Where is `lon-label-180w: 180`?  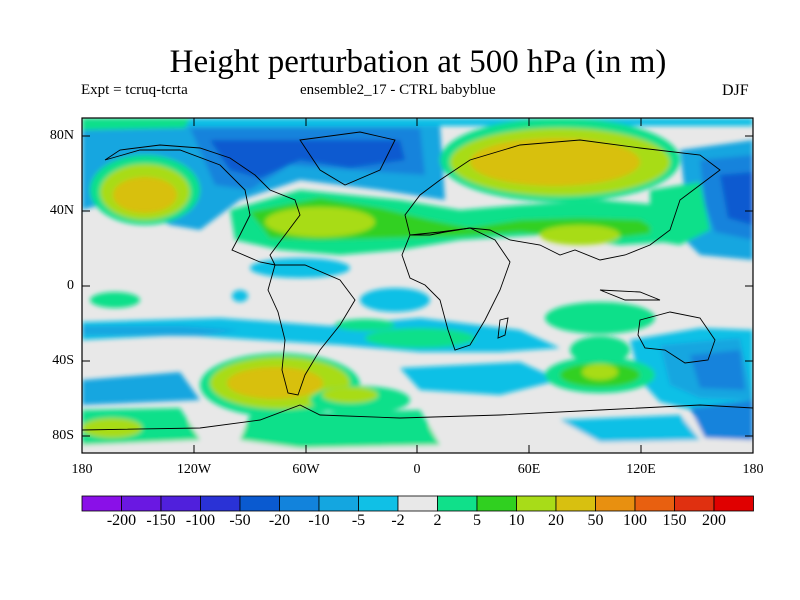 lon-label-180w: 180 is located at coordinates (82, 469).